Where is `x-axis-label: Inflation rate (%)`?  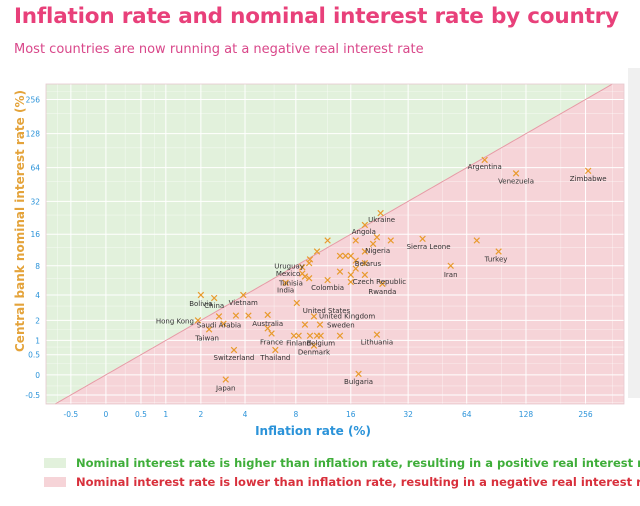
x-axis-label: Inflation rate (%) is located at coordinates (313, 431).